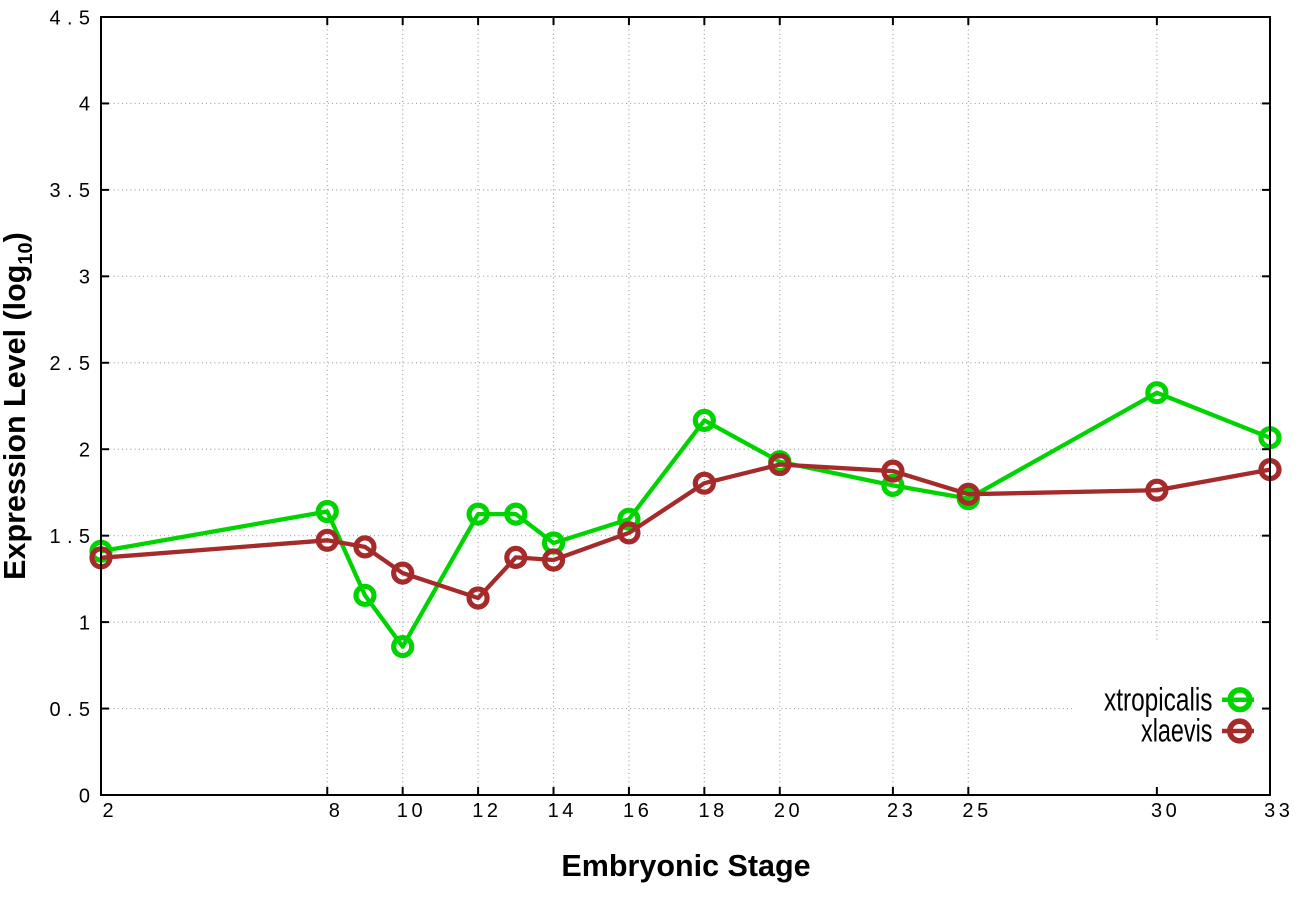  I want to click on svg-text: xlaevis, so click(1177, 731).